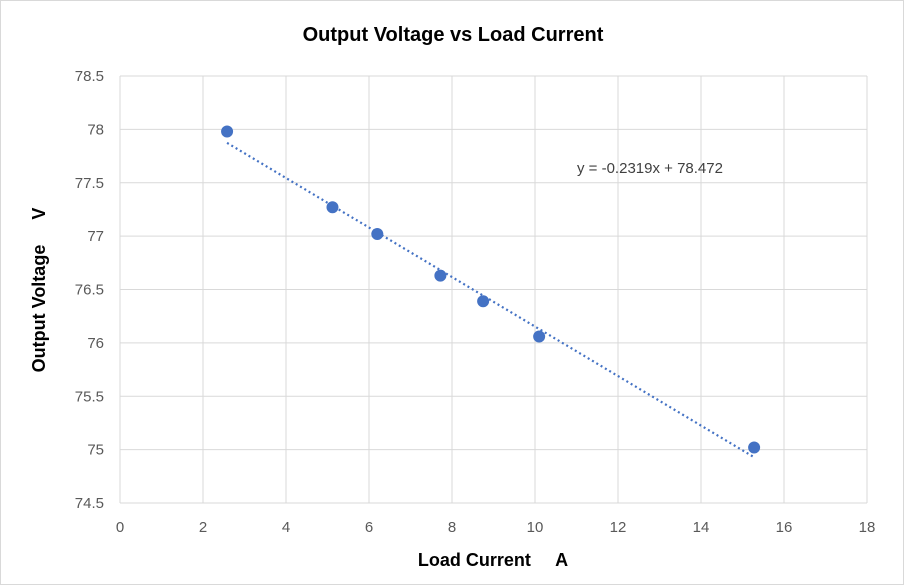  I want to click on y-axis-title: Output Voltage V, so click(39, 290).